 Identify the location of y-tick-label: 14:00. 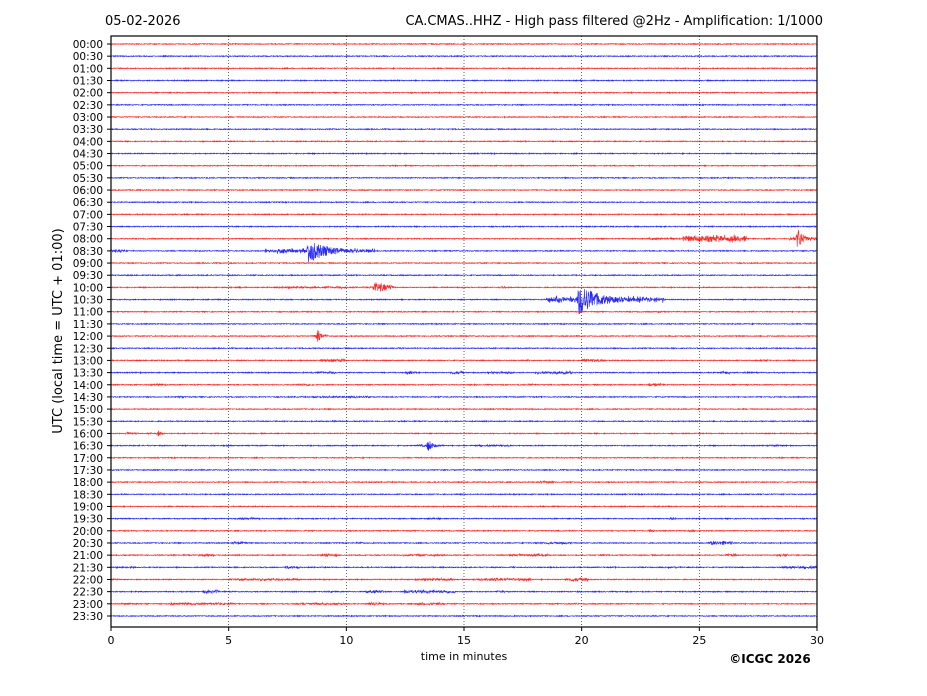
(88, 386).